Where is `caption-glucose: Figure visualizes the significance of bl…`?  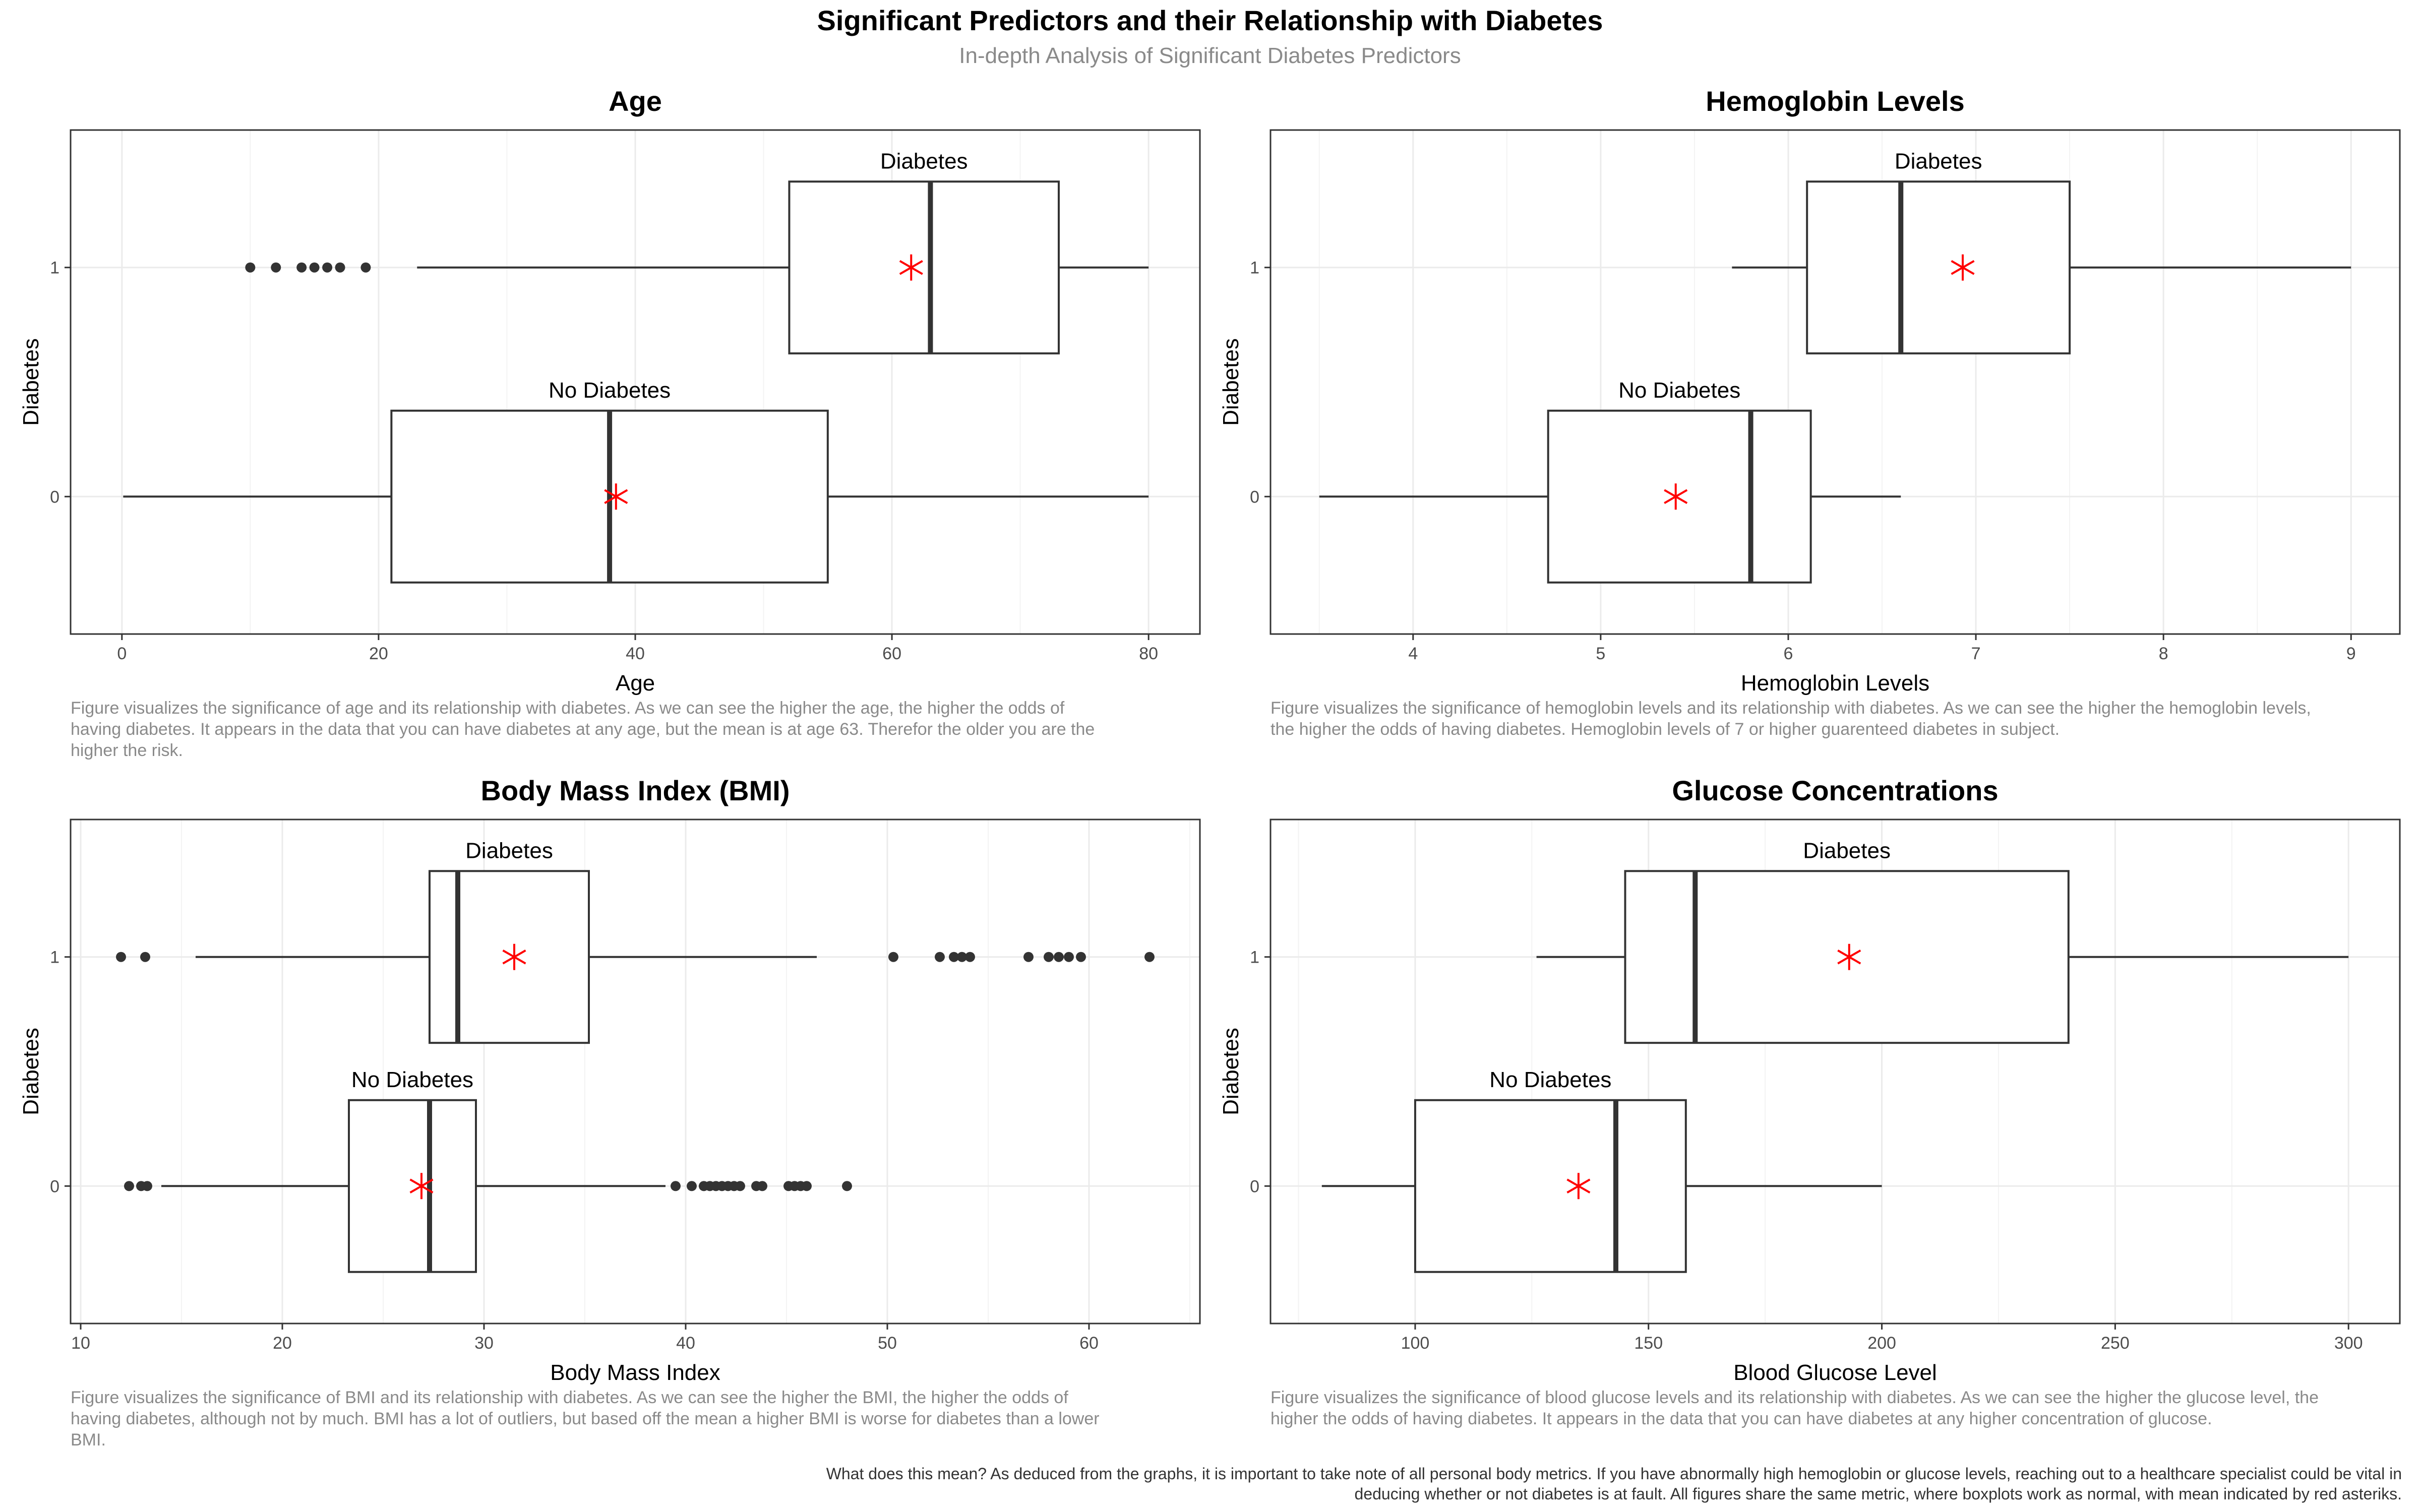
caption-glucose: Figure visualizes the significance of bl… is located at coordinates (1794, 1408).